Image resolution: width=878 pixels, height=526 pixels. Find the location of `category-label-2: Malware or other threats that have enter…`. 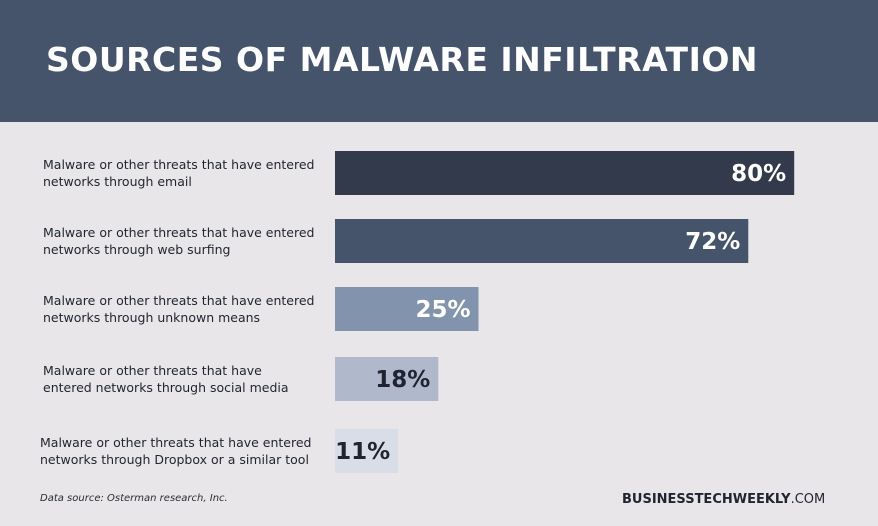

category-label-2: Malware or other threats that have enter… is located at coordinates (178, 309).